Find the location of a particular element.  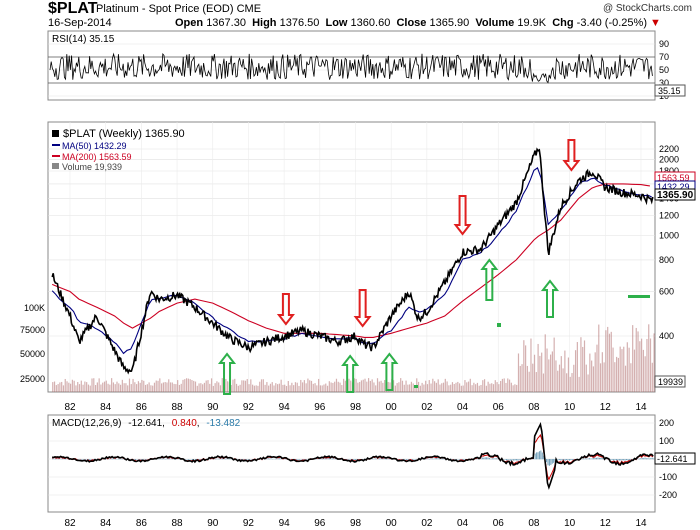

x-axis-label: 84 is located at coordinates (106, 407).